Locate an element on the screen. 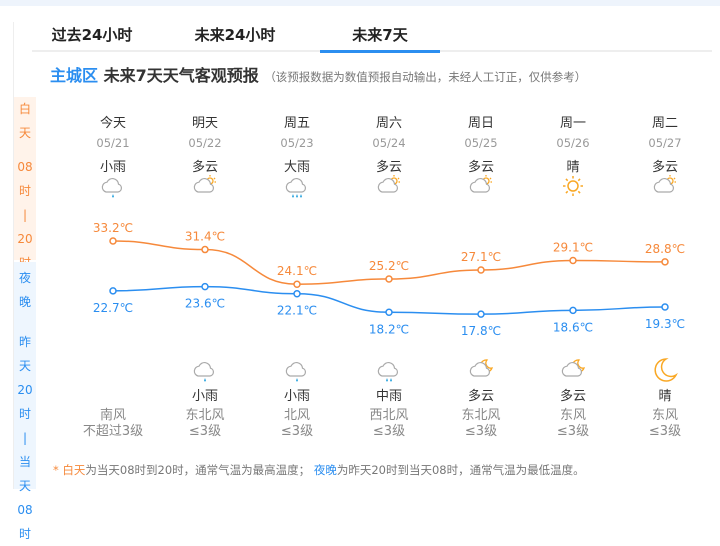 The width and height of the screenshot is (720, 546). wind-direction: 北风 is located at coordinates (296, 415).